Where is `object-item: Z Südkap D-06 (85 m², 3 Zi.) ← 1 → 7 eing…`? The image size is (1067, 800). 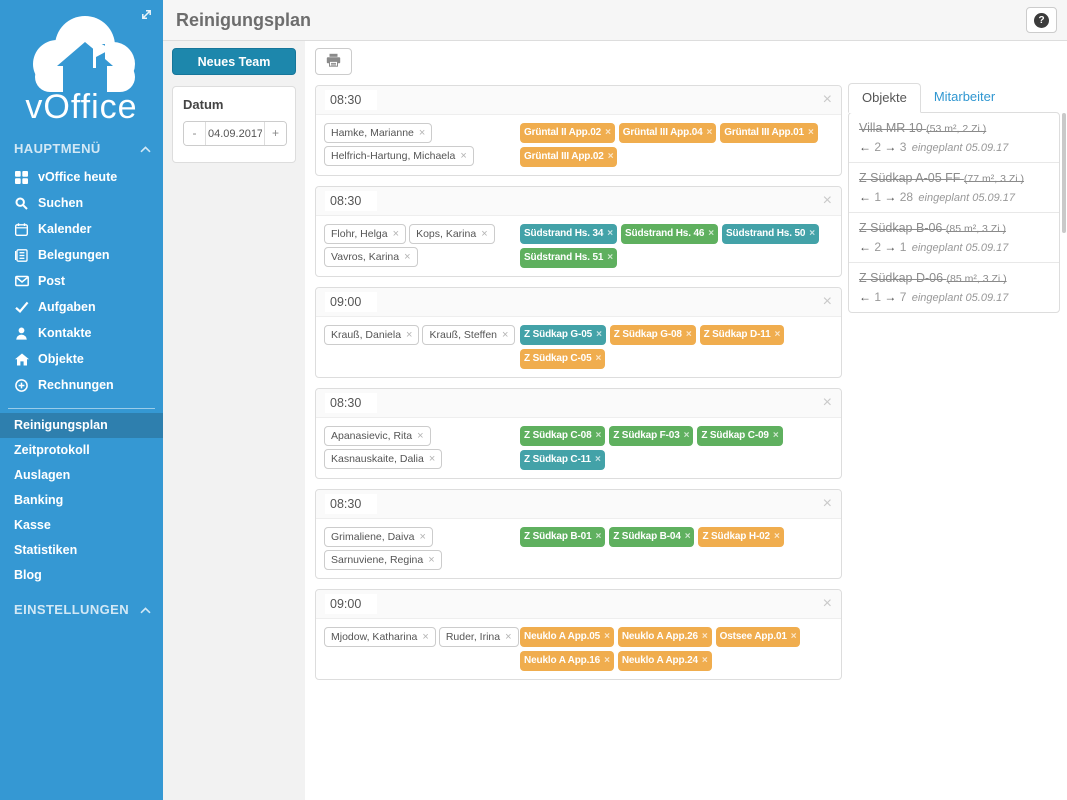 object-item: Z Südkap D-06 (85 m², 3 Zi.) ← 1 → 7 eing… is located at coordinates (954, 287).